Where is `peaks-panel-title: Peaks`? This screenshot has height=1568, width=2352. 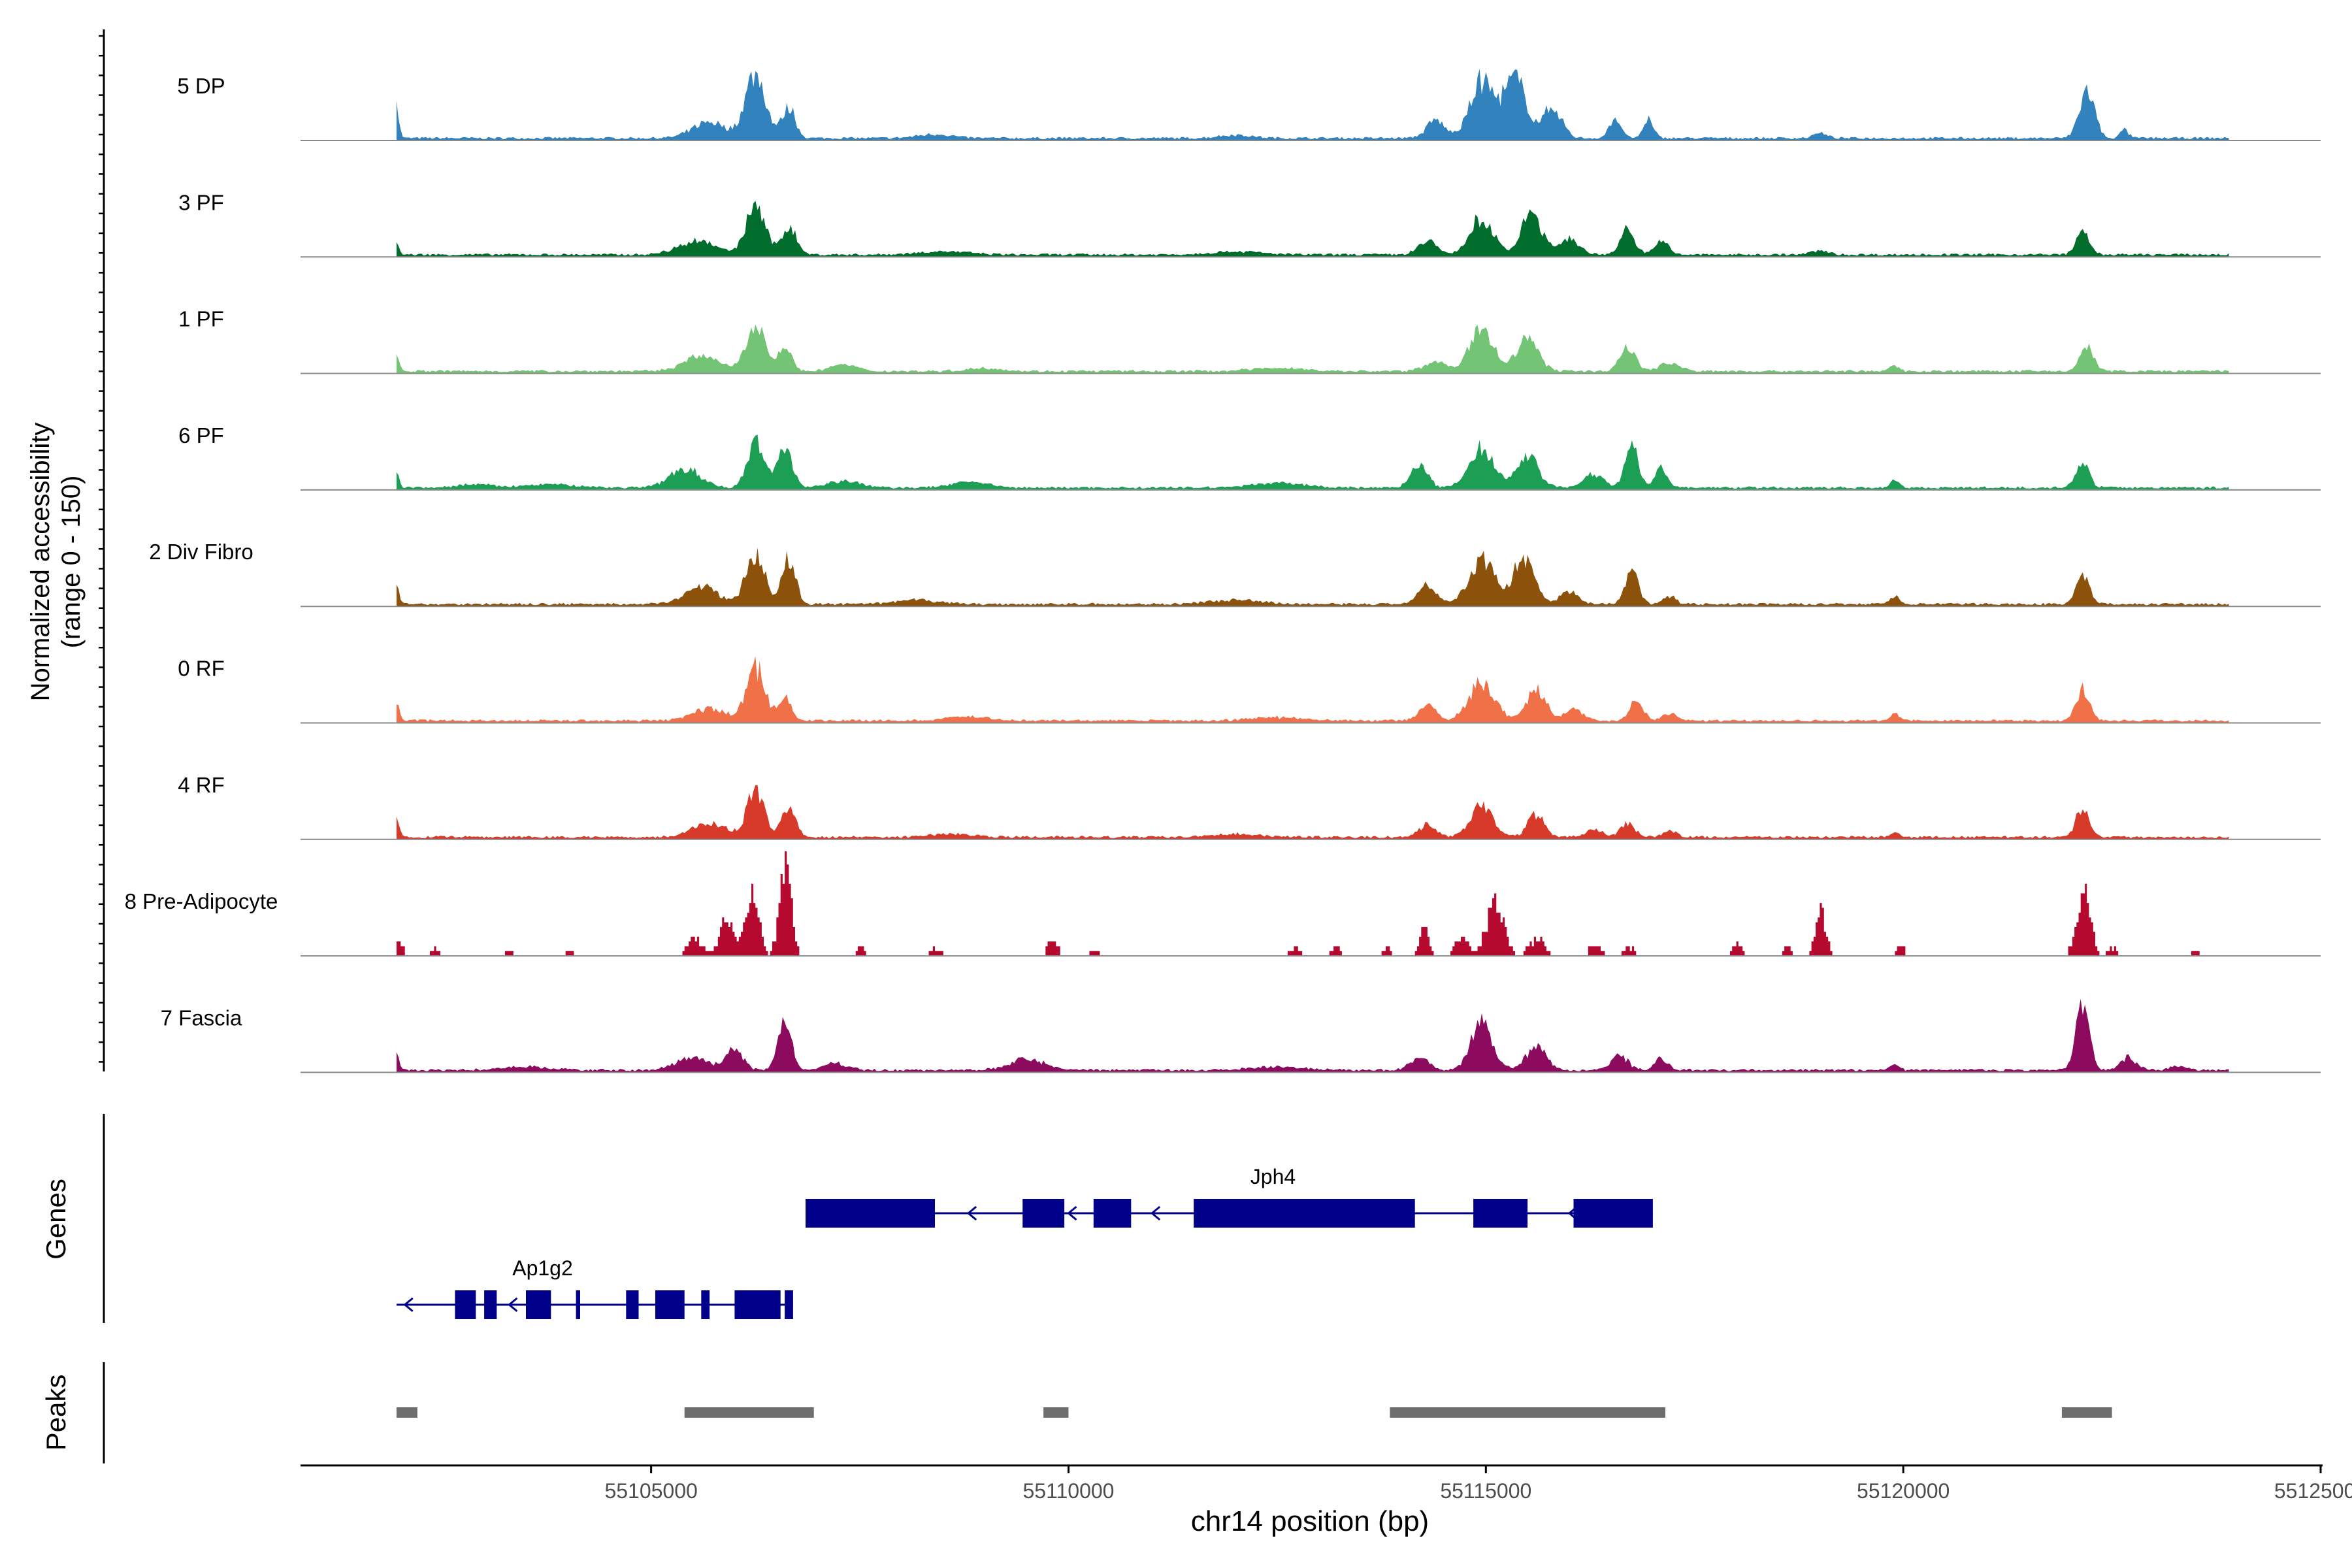
peaks-panel-title: Peaks is located at coordinates (56, 1413).